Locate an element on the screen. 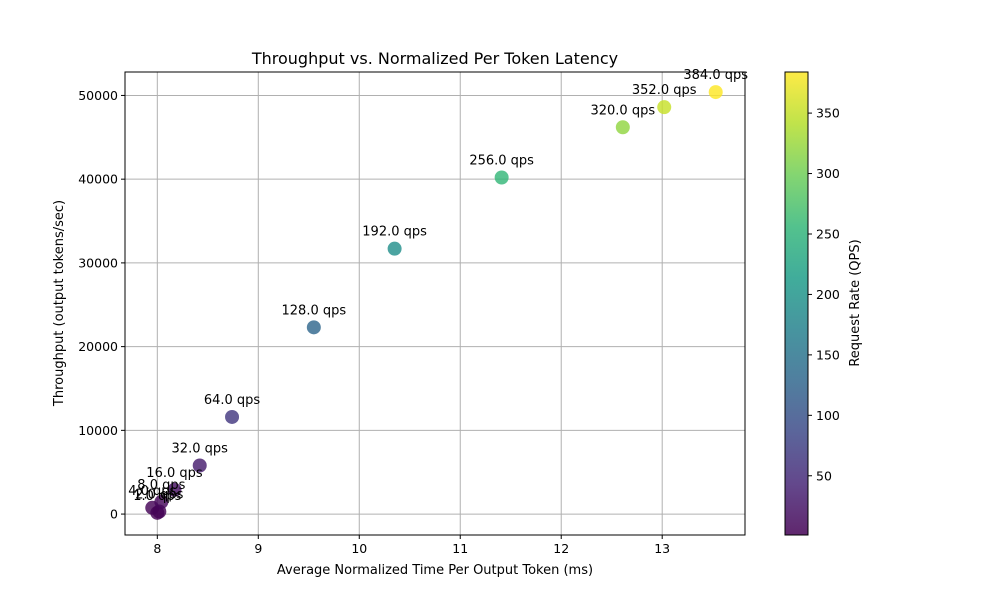 Image resolution: width=1000 pixels, height=600 pixels. point-label: 1.0 qps is located at coordinates (157, 496).